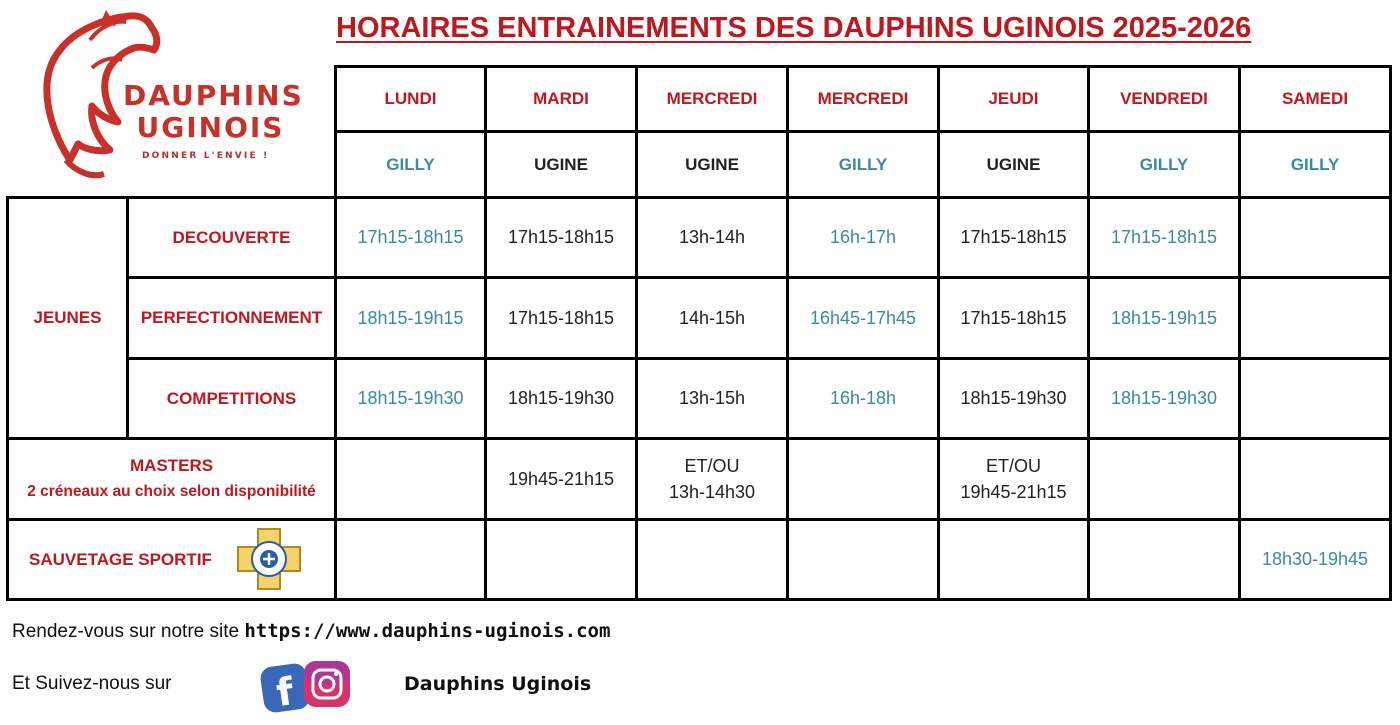 The height and width of the screenshot is (725, 1400). Describe the element at coordinates (498, 684) in the screenshot. I see `social-account-name: Dauphins Uginois` at that location.